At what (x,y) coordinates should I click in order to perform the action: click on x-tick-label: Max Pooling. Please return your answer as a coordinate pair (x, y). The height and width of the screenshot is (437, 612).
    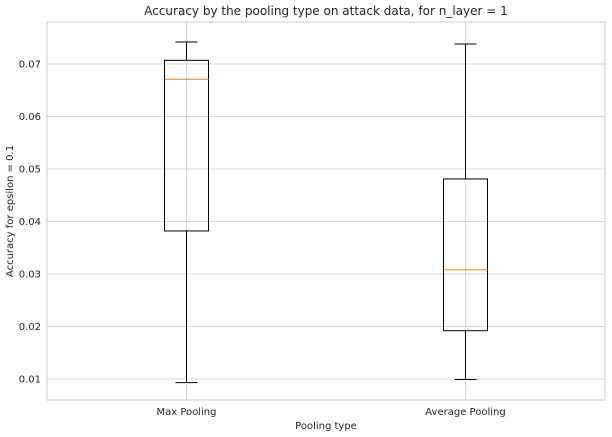
    Looking at the image, I should click on (186, 412).